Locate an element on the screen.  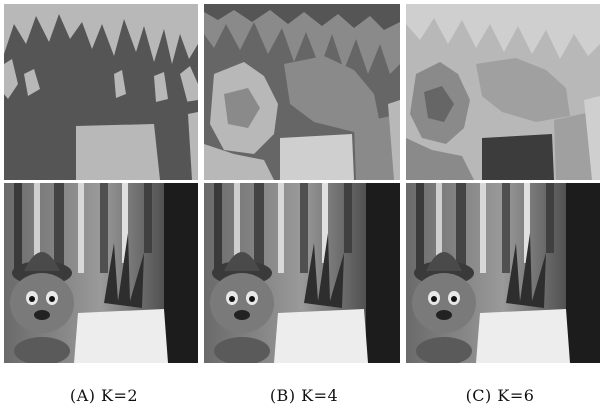
grayscale-photo-b is located at coordinates (302, 273).